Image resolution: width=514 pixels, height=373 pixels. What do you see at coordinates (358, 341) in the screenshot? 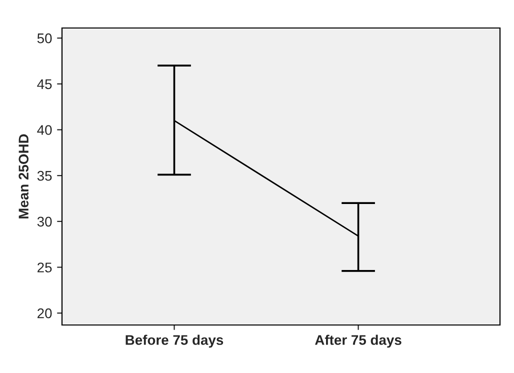
I see `x-tick-label: After 75 days` at bounding box center [358, 341].